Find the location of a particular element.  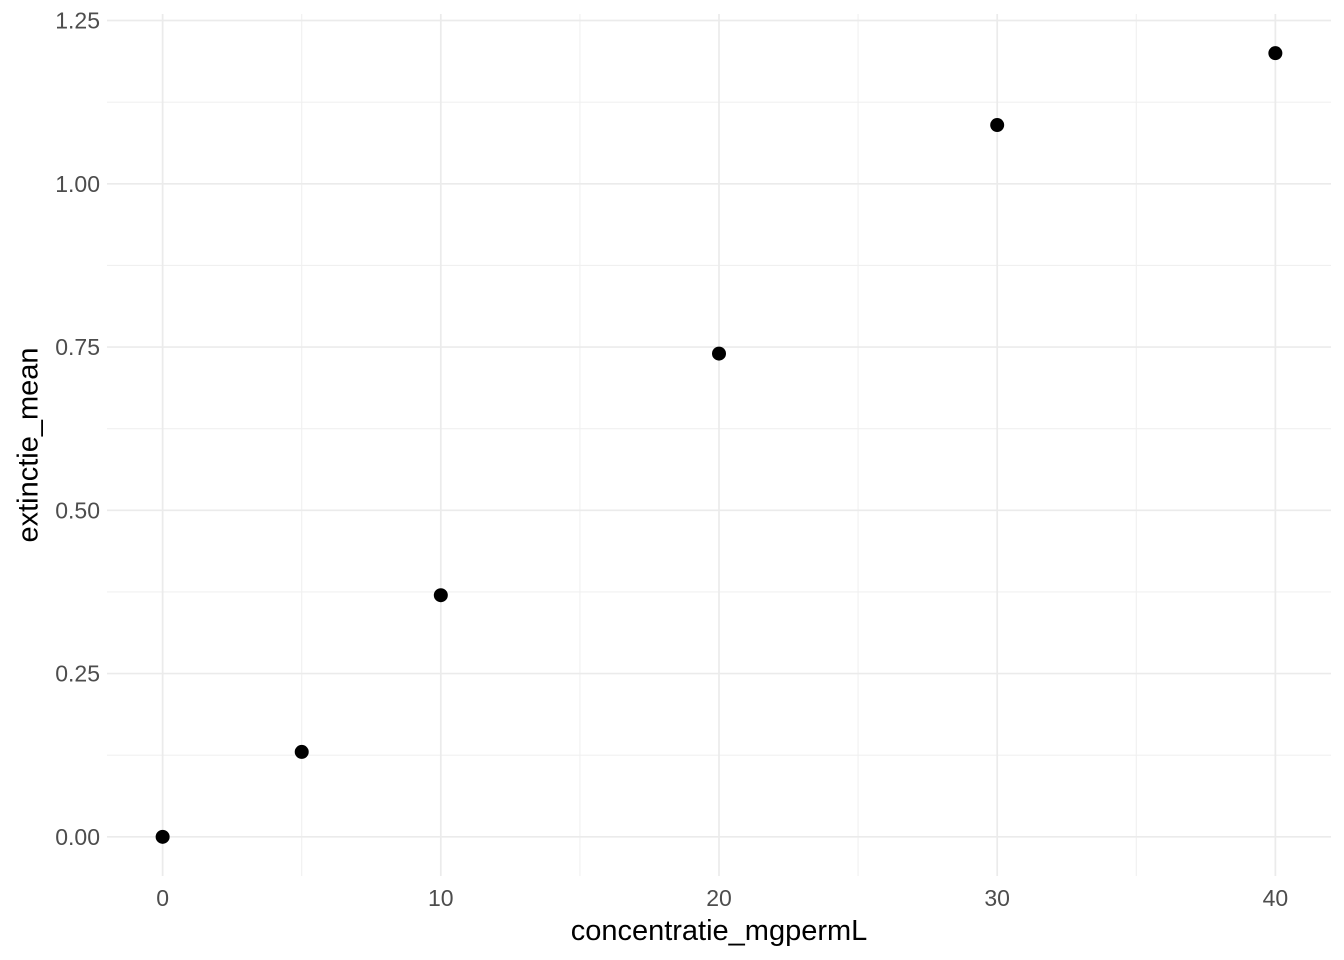

x-axis-title: concentratie_mgpermL is located at coordinates (719, 931).